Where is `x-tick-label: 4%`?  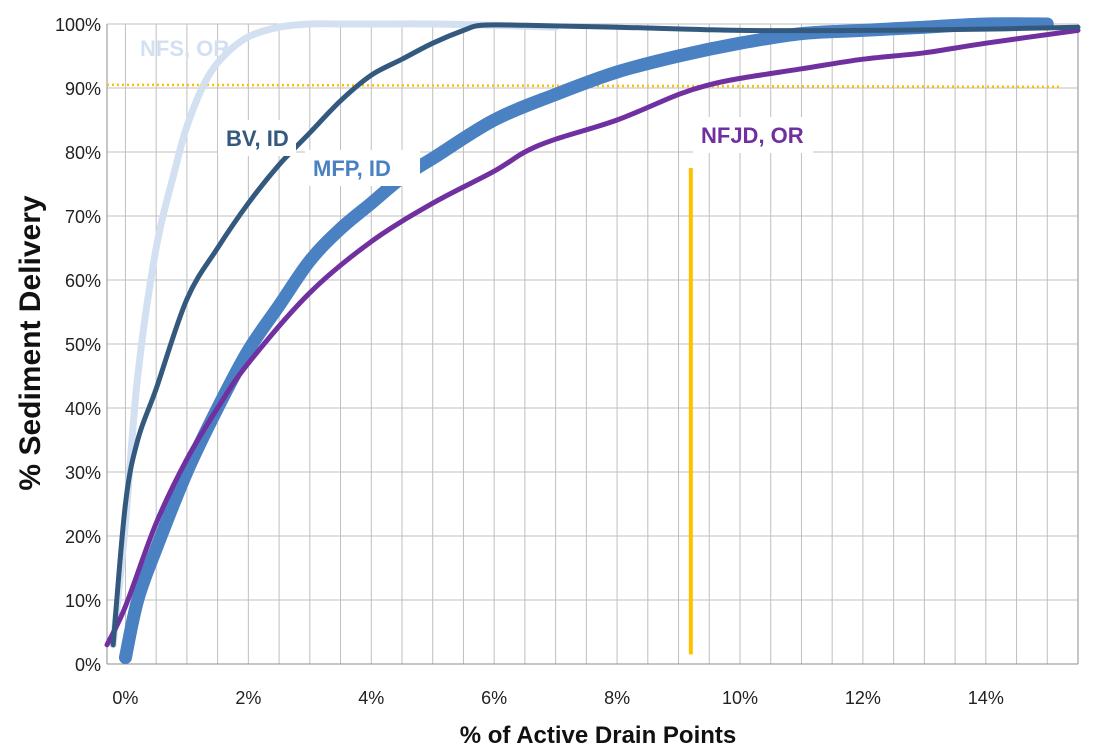
x-tick-label: 4% is located at coordinates (371, 698).